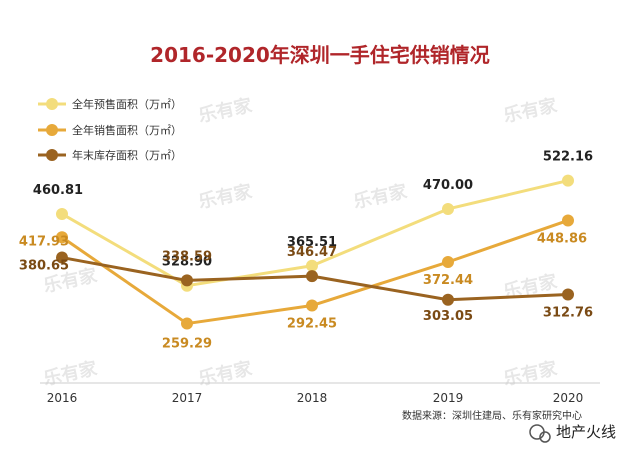 The height and width of the screenshot is (459, 640). I want to click on data-label-inventory: 380.65, so click(44, 266).